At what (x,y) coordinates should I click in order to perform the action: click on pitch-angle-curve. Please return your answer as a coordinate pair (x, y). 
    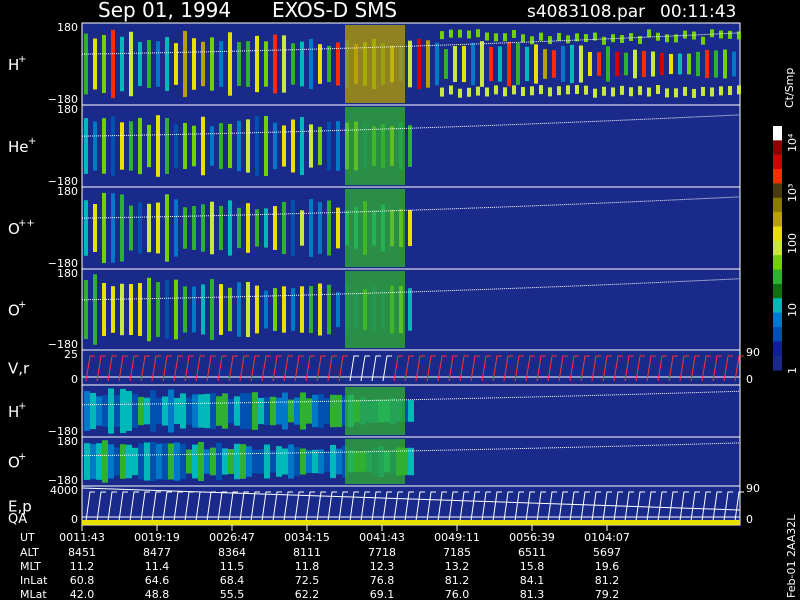
    Looking at the image, I should click on (411, 449).